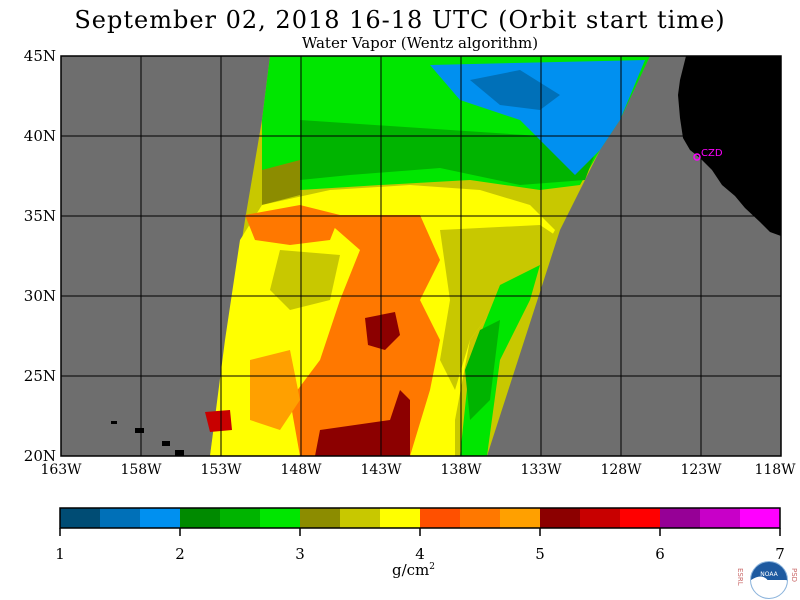  What do you see at coordinates (697, 157) in the screenshot?
I see `station-marker` at bounding box center [697, 157].